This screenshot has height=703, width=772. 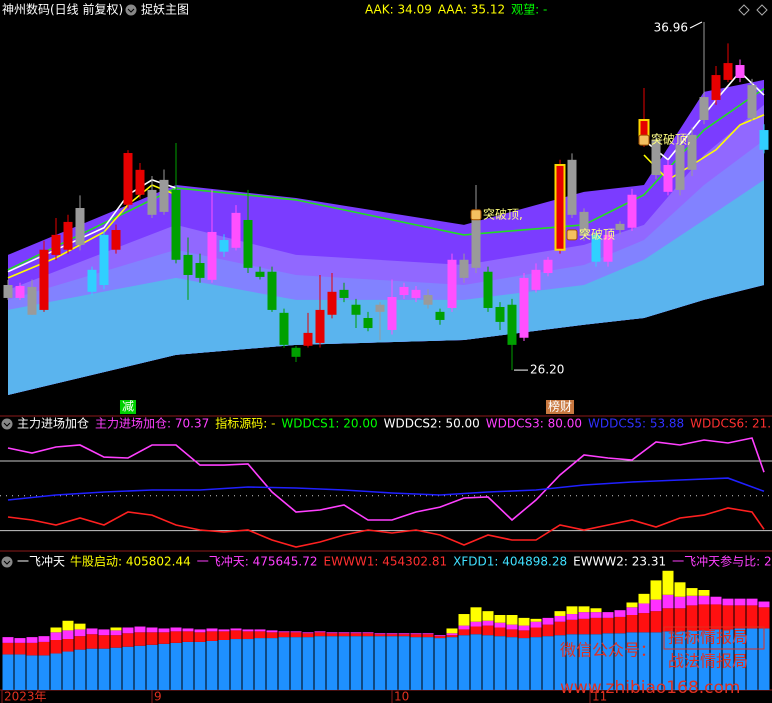 What do you see at coordinates (753, 10) in the screenshot?
I see `window-icons` at bounding box center [753, 10].